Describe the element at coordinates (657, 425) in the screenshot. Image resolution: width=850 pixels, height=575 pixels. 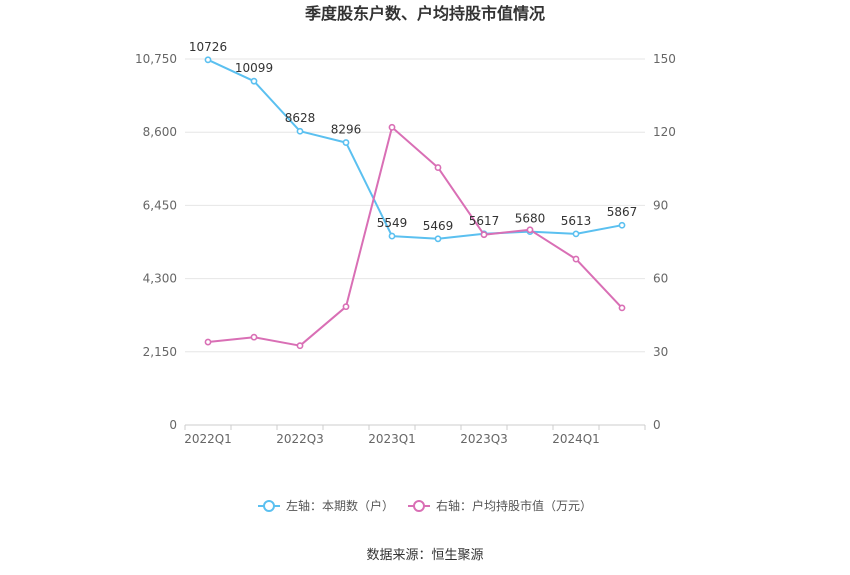
I see `right-y-tick-label: 0` at that location.